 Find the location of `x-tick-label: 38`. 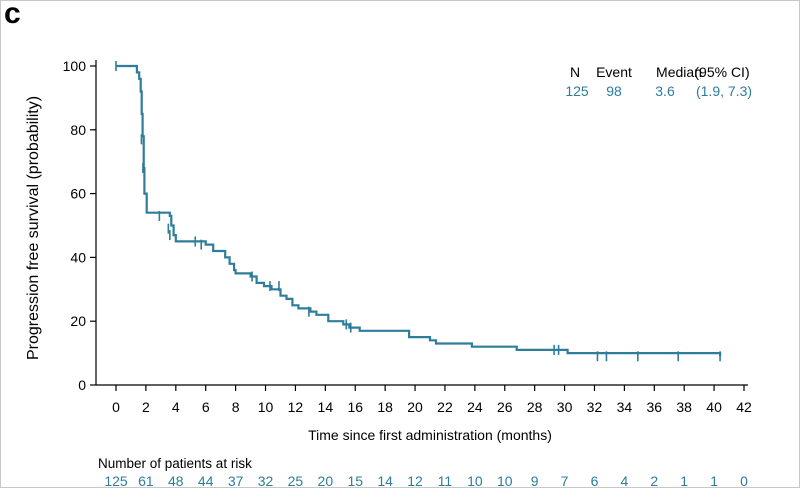

x-tick-label: 38 is located at coordinates (684, 407).